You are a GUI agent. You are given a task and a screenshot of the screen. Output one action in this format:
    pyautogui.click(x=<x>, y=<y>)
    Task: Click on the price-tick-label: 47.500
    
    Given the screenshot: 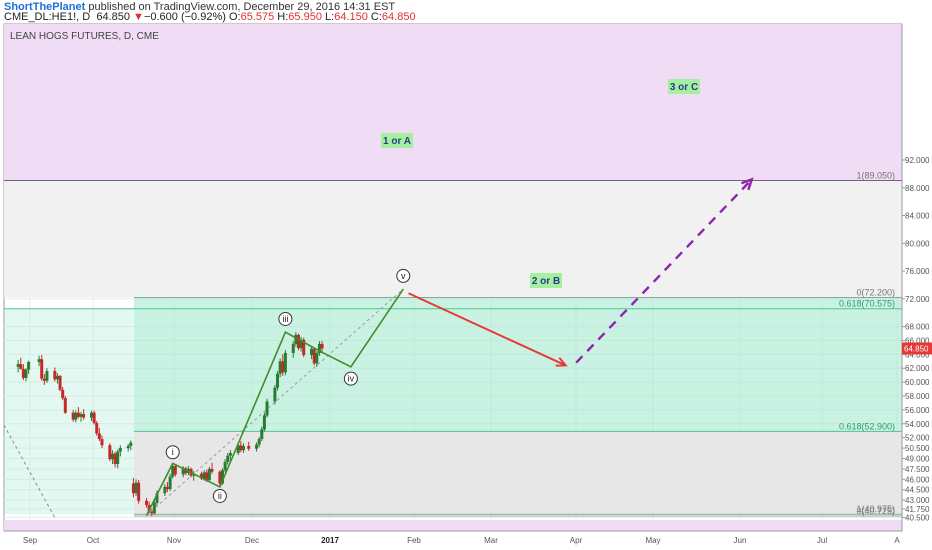 What is the action you would take?
    pyautogui.click(x=917, y=469)
    